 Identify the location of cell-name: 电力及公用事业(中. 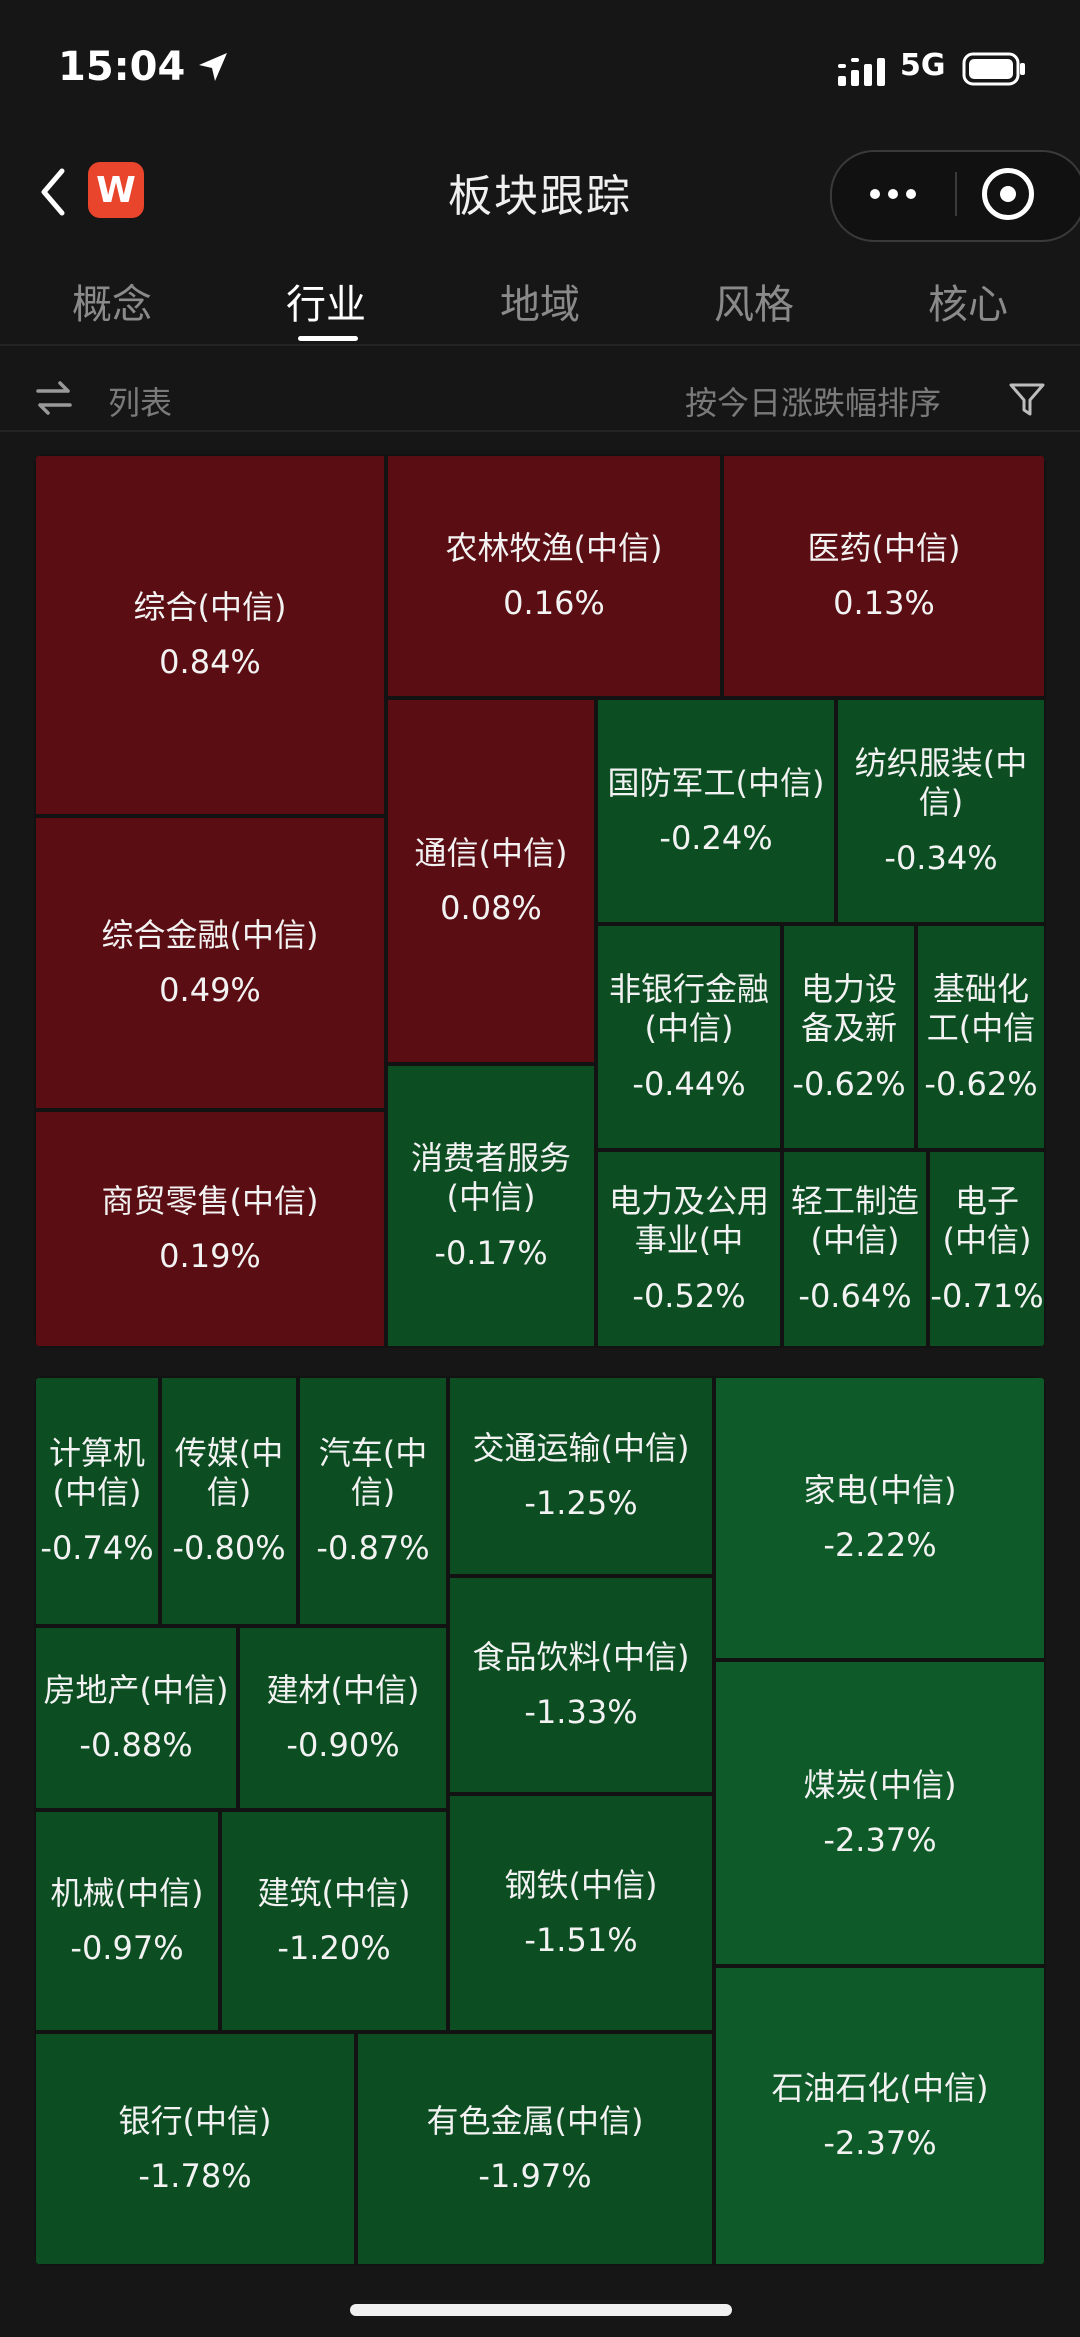
(688, 1221).